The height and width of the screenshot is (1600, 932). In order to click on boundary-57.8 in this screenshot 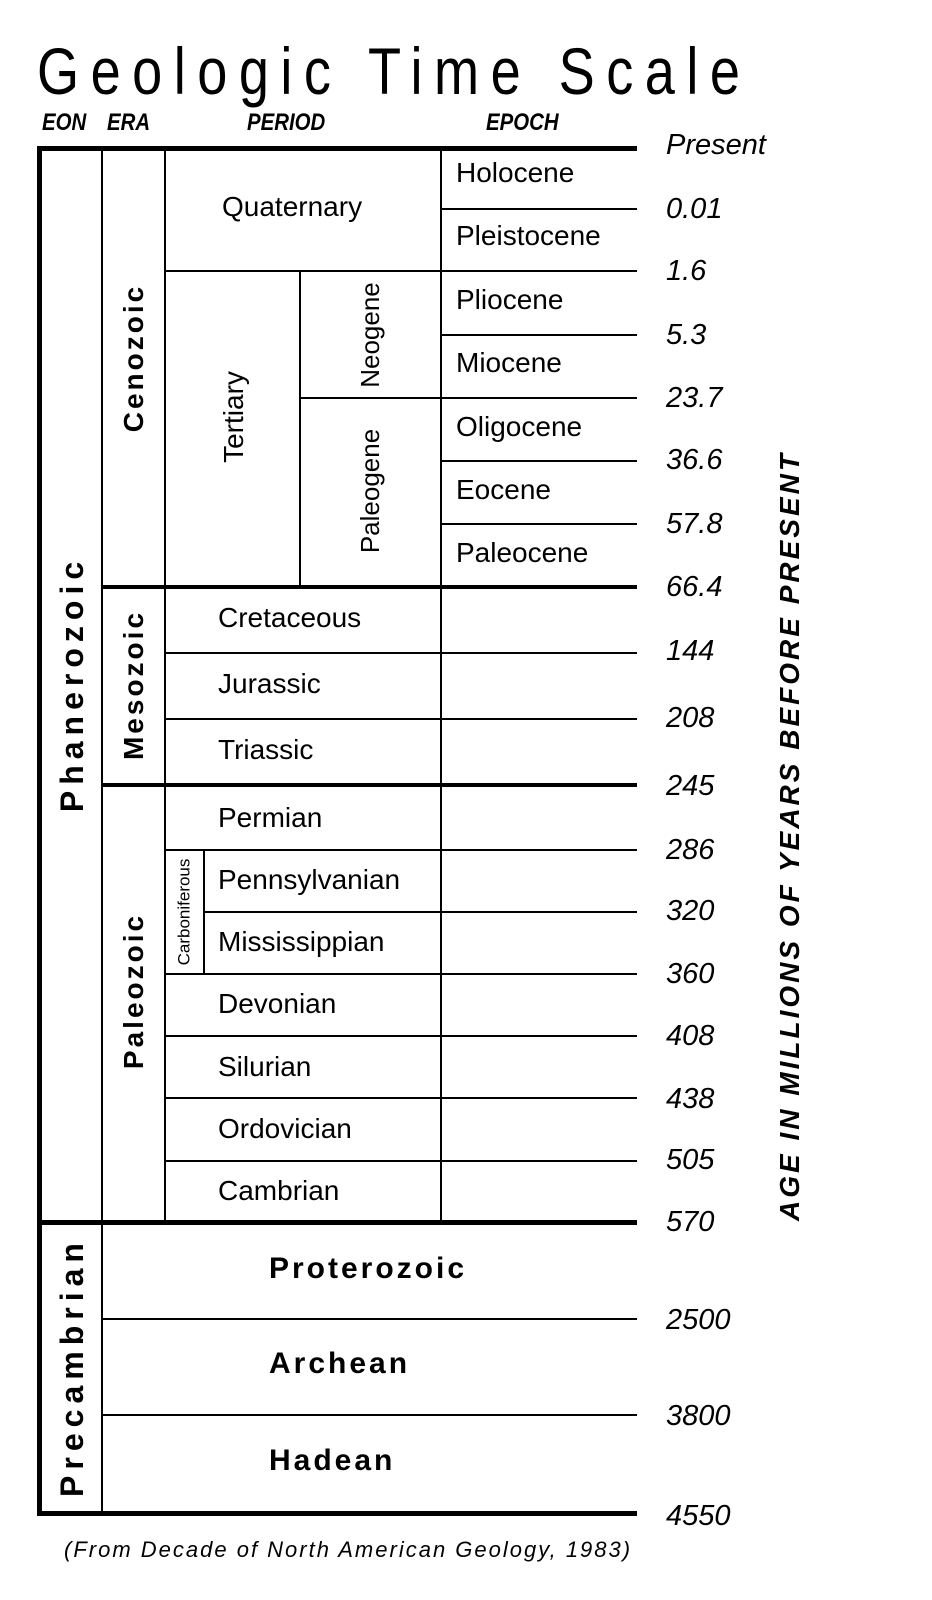, I will do `click(539, 524)`.